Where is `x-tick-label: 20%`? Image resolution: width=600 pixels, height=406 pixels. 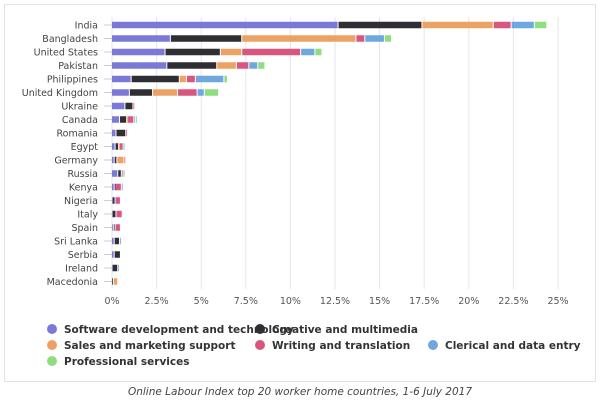
x-tick-label: 20% is located at coordinates (468, 301).